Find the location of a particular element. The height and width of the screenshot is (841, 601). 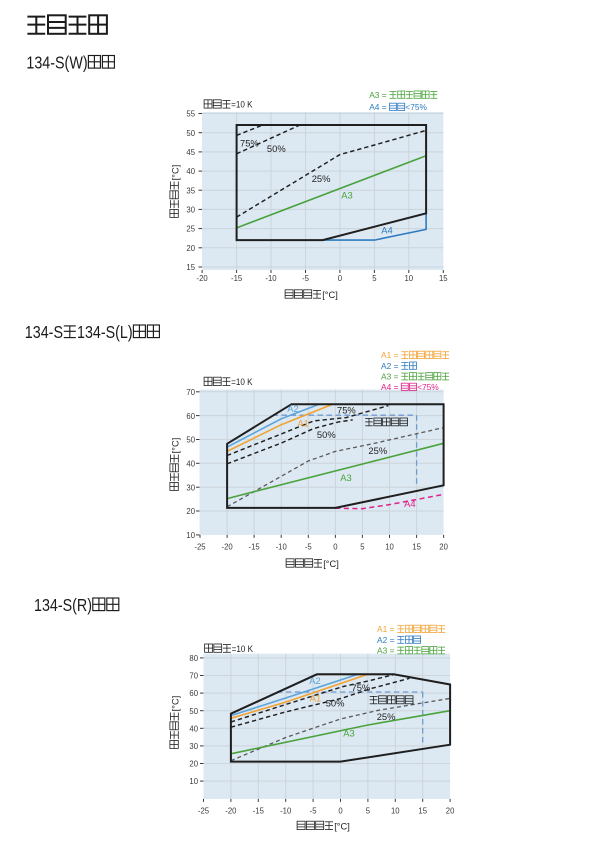

svg-text: 134-S(R) is located at coordinates (63, 605).